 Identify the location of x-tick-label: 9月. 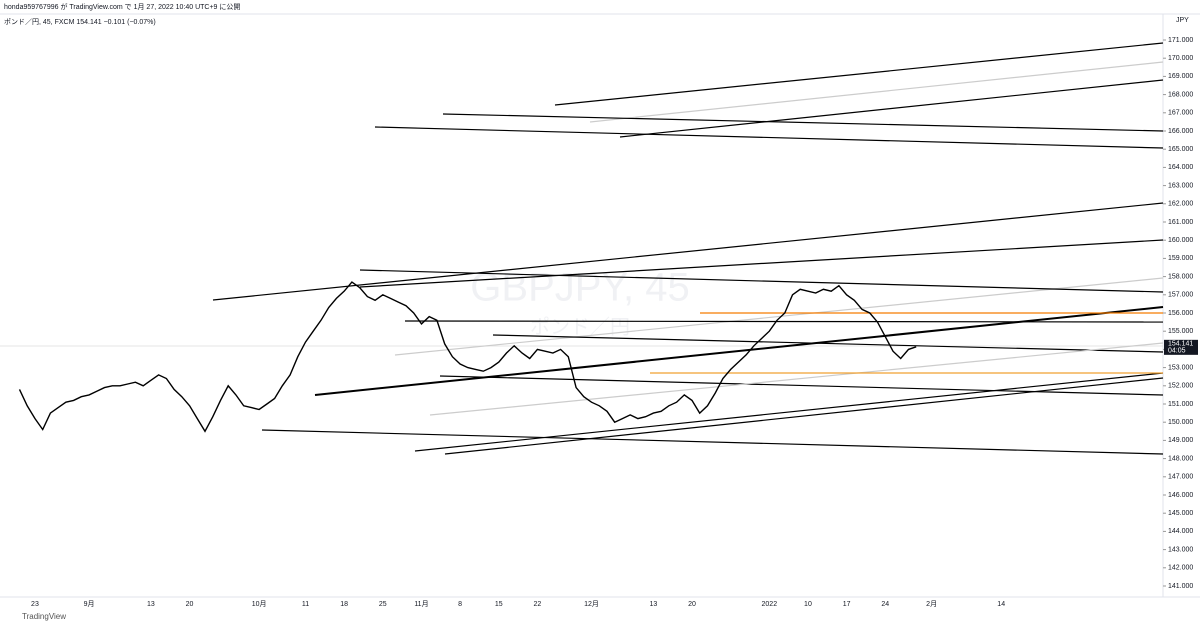
(89, 604).